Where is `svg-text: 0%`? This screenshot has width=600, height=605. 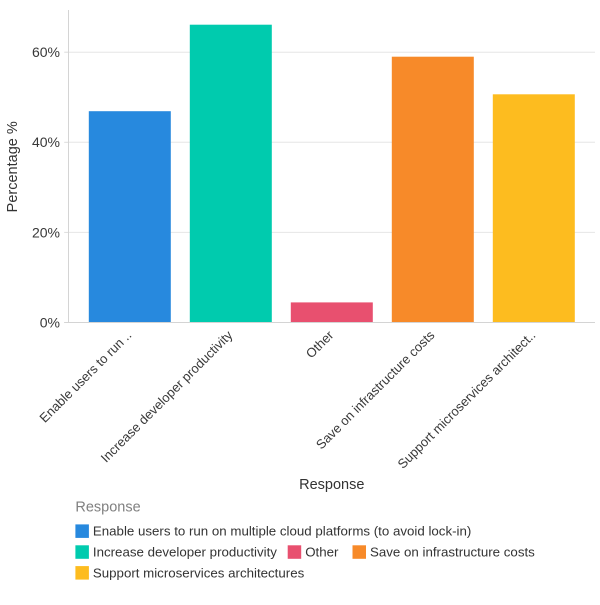 svg-text: 0% is located at coordinates (50, 322).